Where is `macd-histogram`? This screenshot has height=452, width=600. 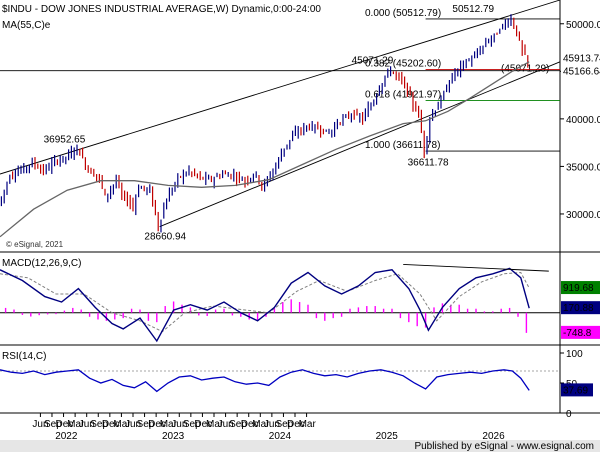 macd-histogram is located at coordinates (266, 316).